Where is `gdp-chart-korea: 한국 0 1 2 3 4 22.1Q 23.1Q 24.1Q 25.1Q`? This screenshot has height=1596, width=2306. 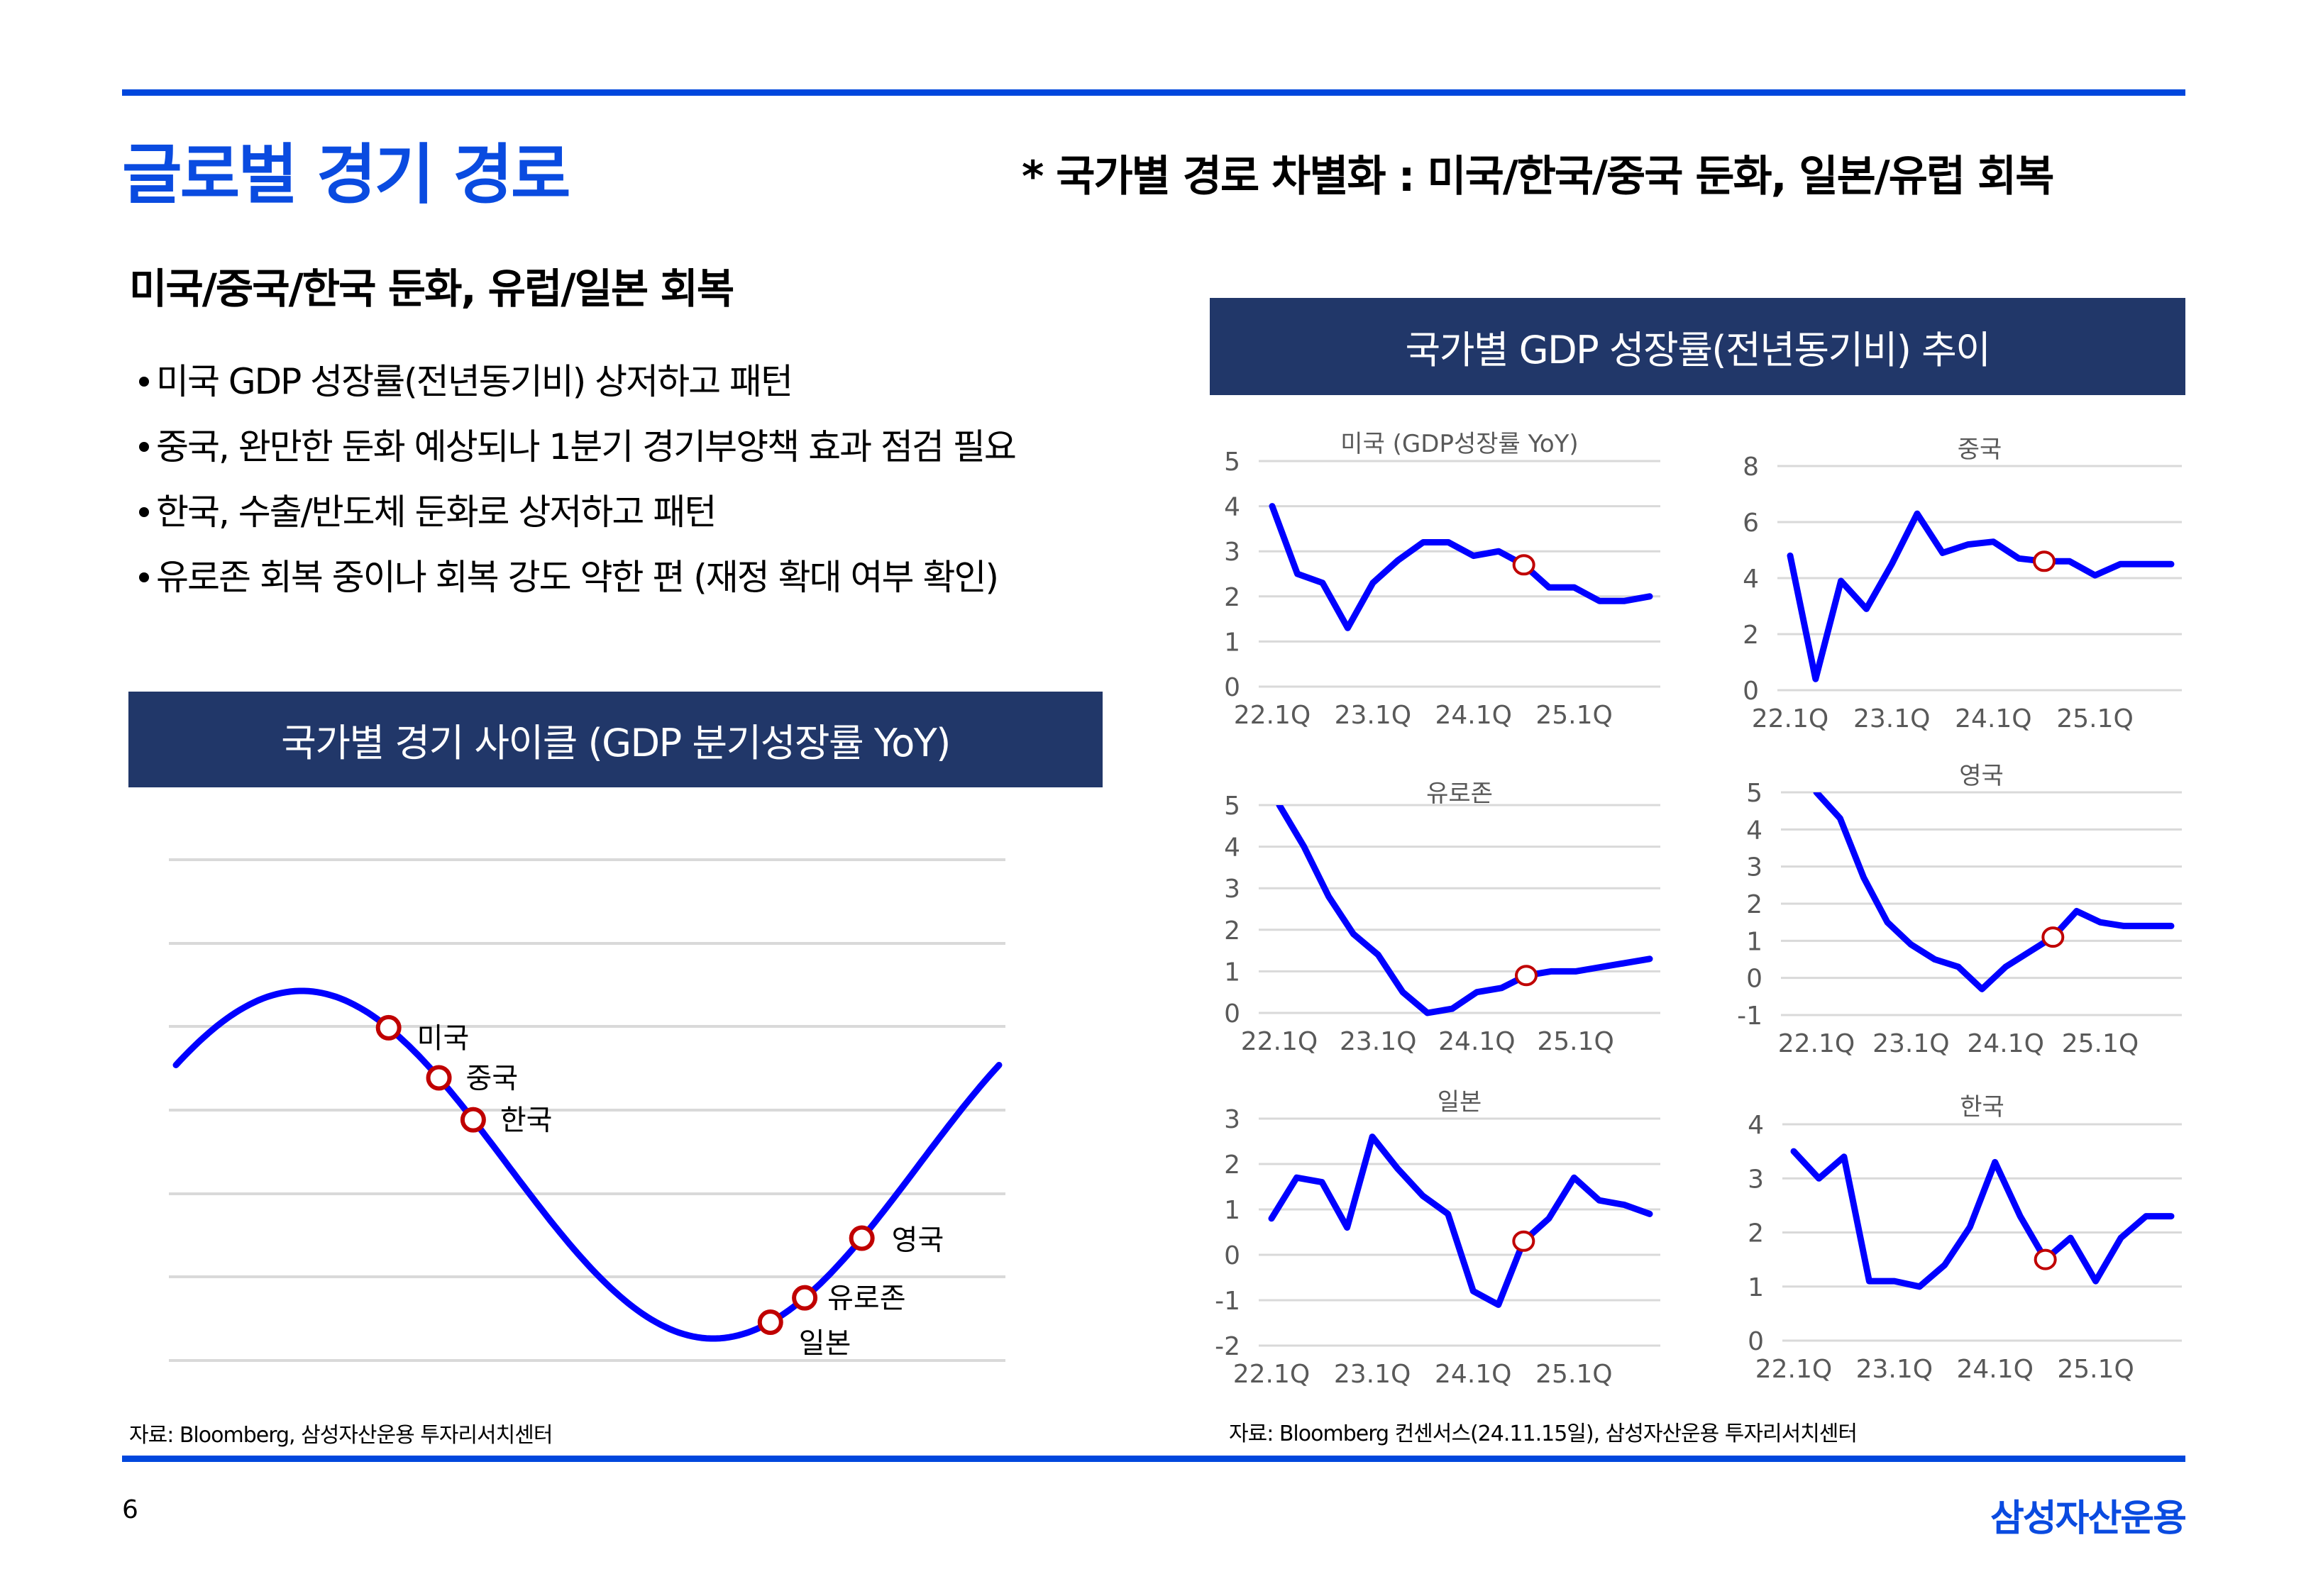 gdp-chart-korea: 한국 0 1 2 3 4 22.1Q 23.1Q 24.1Q 25.1Q is located at coordinates (1965, 1238).